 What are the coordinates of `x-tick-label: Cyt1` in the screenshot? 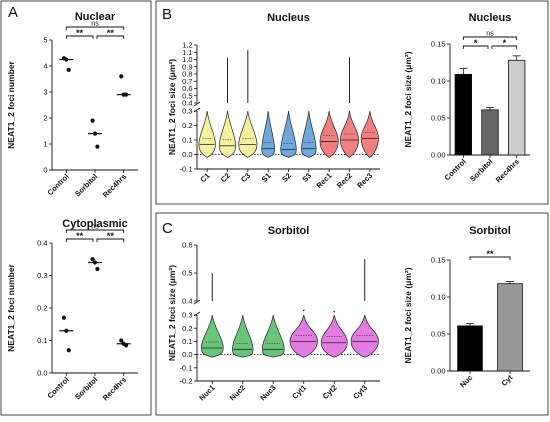 It's located at (299, 392).